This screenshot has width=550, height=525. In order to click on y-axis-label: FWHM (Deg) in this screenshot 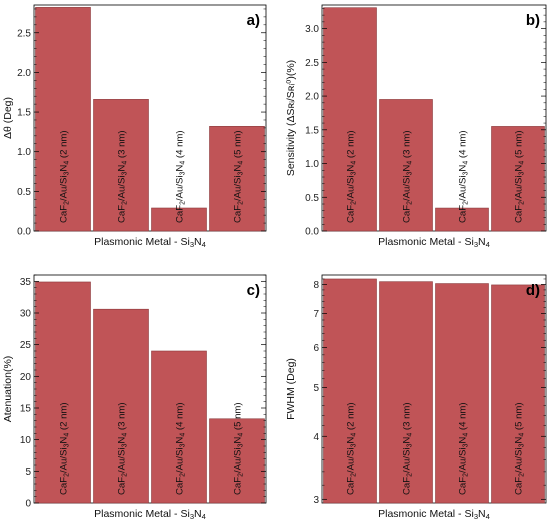, I will do `click(291, 389)`.